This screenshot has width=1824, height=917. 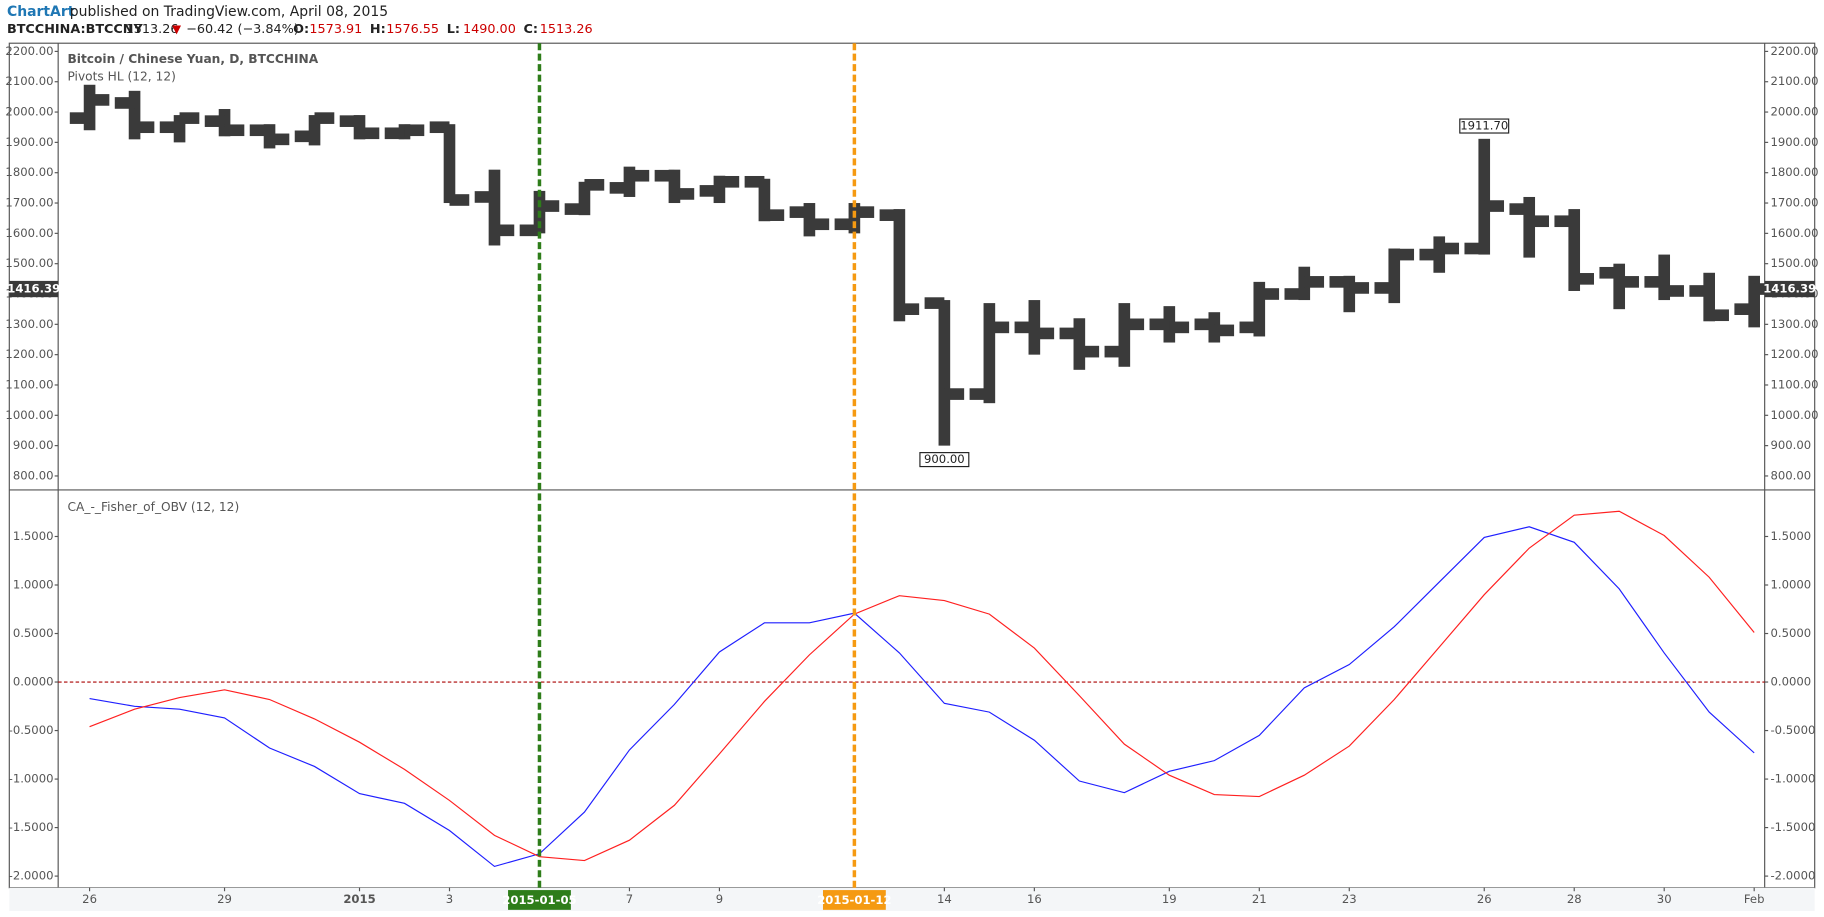 What do you see at coordinates (412, 29) in the screenshot?
I see `ohlc-value: 1576.55` at bounding box center [412, 29].